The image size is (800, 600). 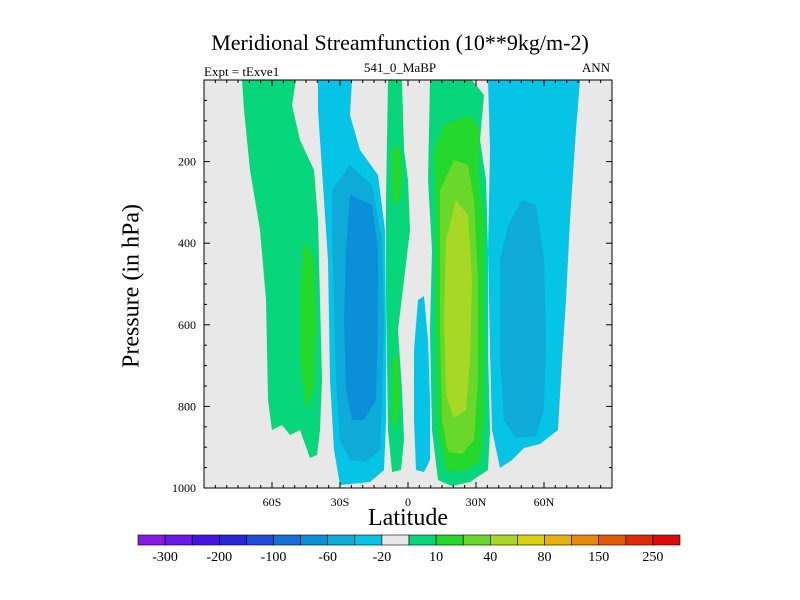 What do you see at coordinates (490, 557) in the screenshot?
I see `colorbar-label: 40` at bounding box center [490, 557].